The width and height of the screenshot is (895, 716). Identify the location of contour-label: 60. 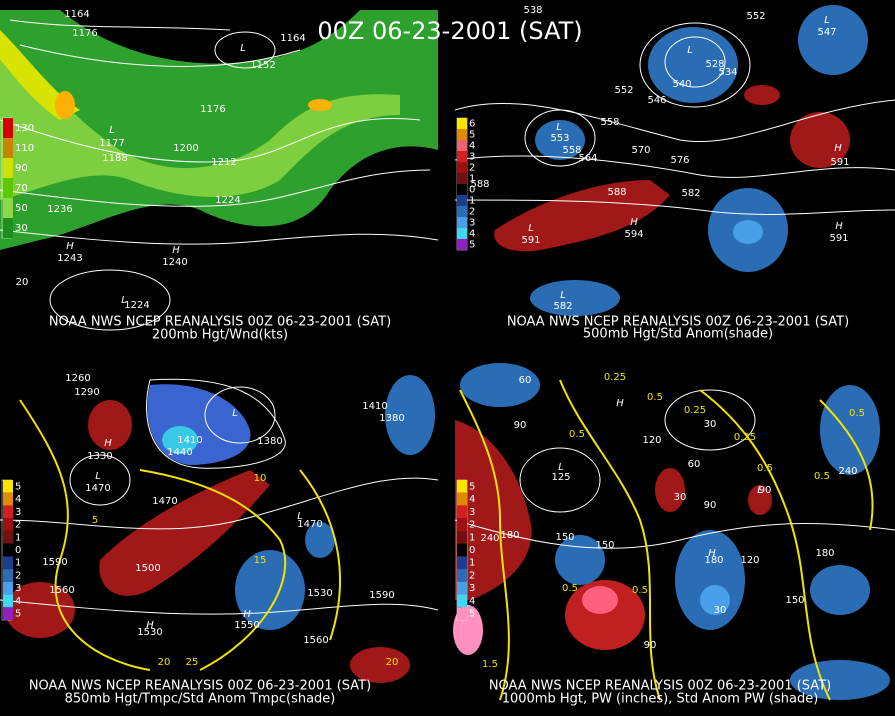
(694, 464).